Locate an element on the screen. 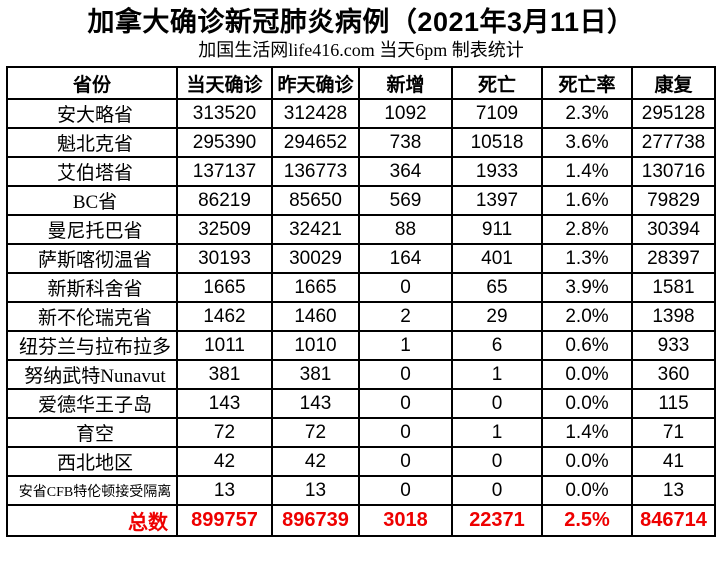 This screenshot has width=722, height=582. cell-deaths: 6 is located at coordinates (497, 345).